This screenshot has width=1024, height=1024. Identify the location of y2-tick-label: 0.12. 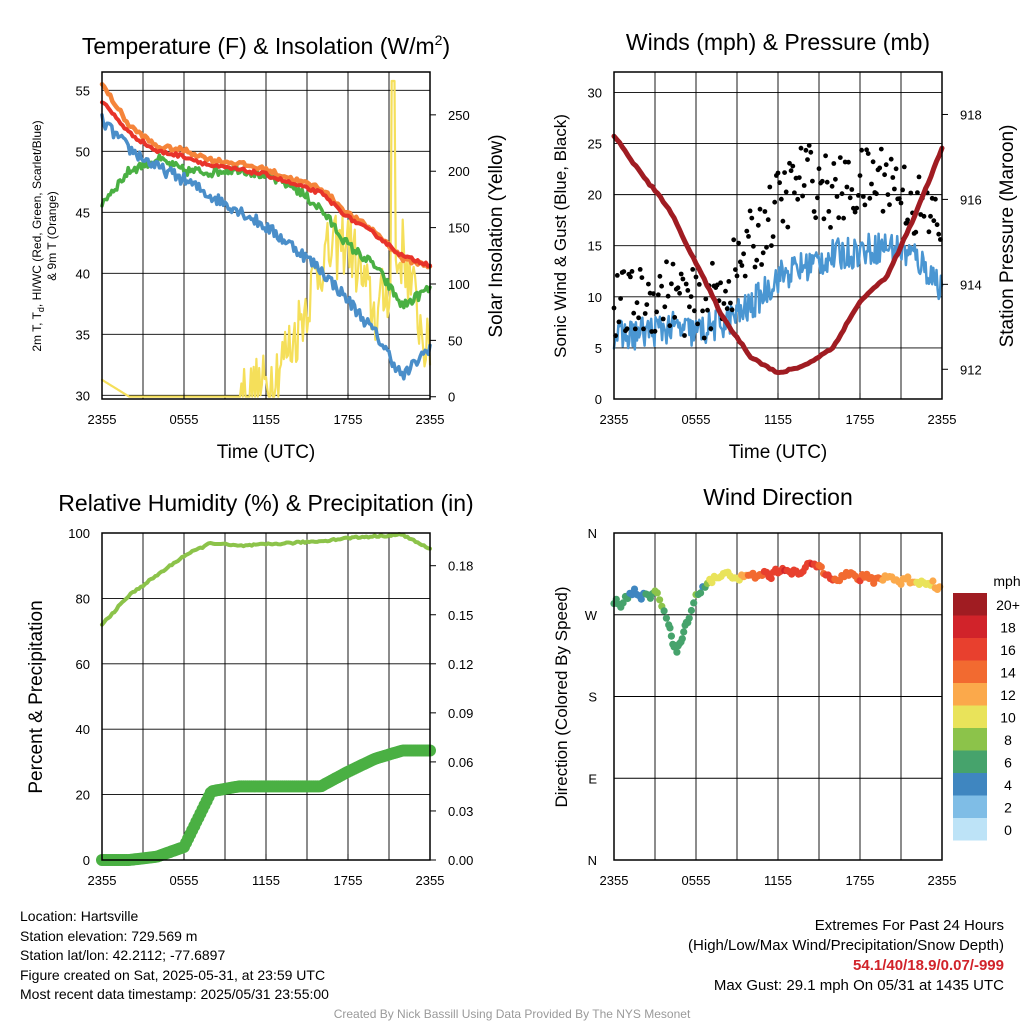
(460, 664).